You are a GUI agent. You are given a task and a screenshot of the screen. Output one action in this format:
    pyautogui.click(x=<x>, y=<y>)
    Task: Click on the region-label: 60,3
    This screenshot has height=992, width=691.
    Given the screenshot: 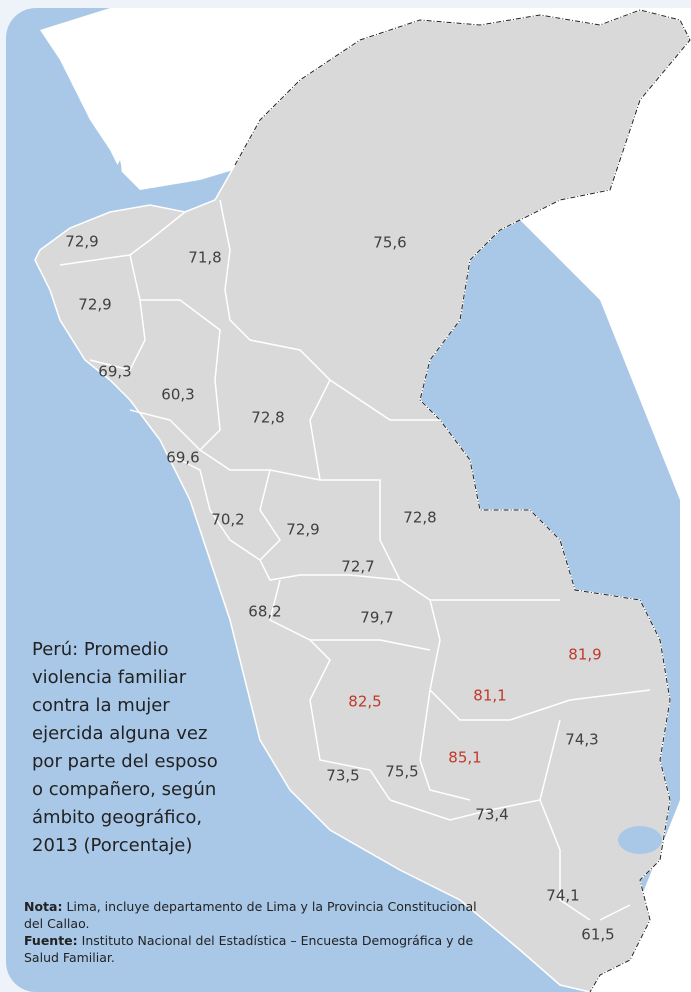 What is the action you would take?
    pyautogui.click(x=177, y=395)
    